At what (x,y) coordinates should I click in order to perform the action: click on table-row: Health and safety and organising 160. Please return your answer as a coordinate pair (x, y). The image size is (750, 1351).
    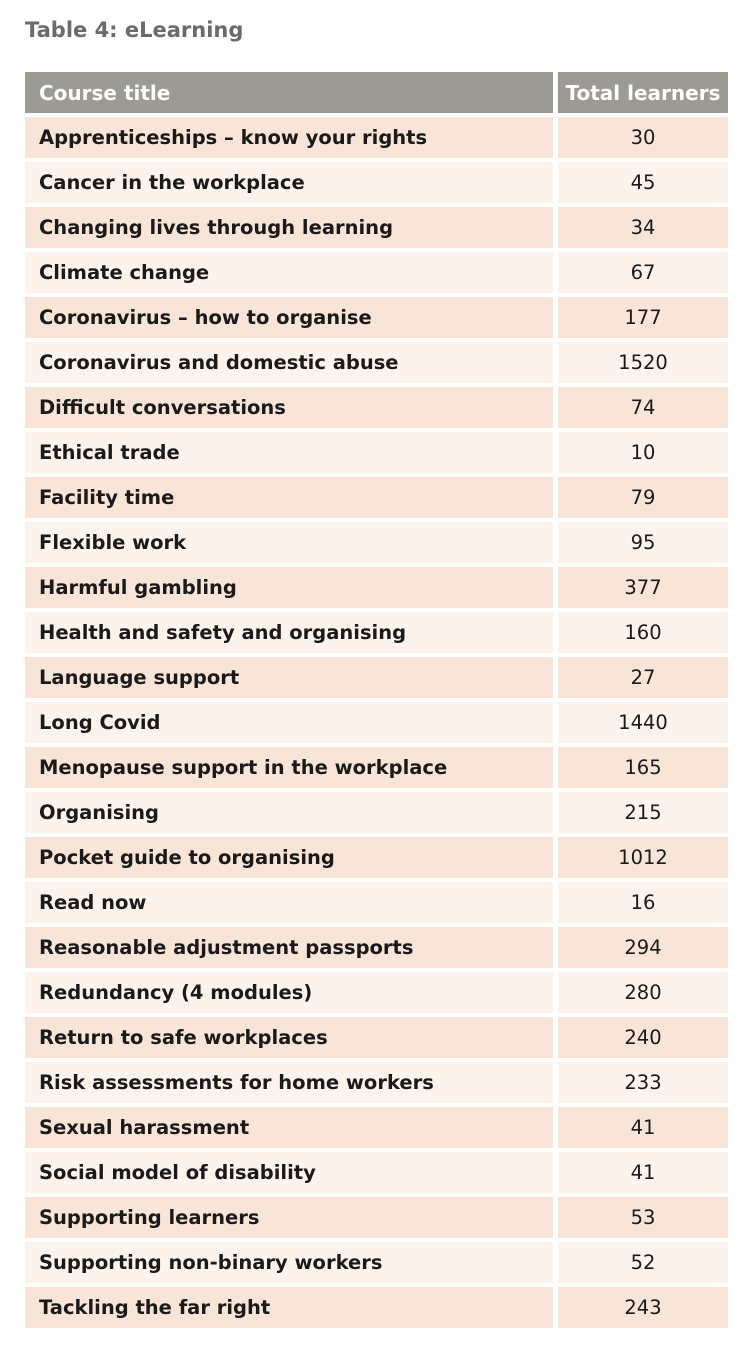
    Looking at the image, I should click on (376, 632).